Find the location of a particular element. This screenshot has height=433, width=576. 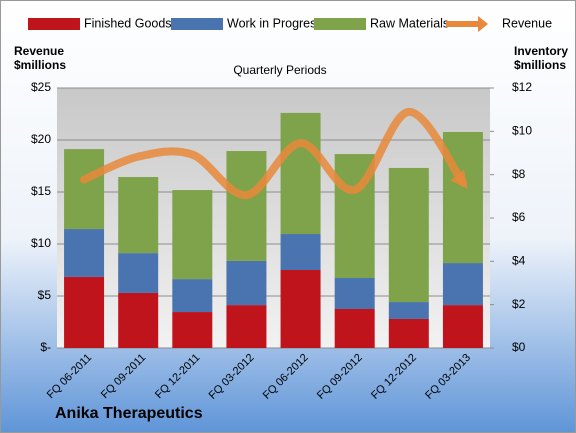

y2-tick-label: $4 is located at coordinates (519, 261).